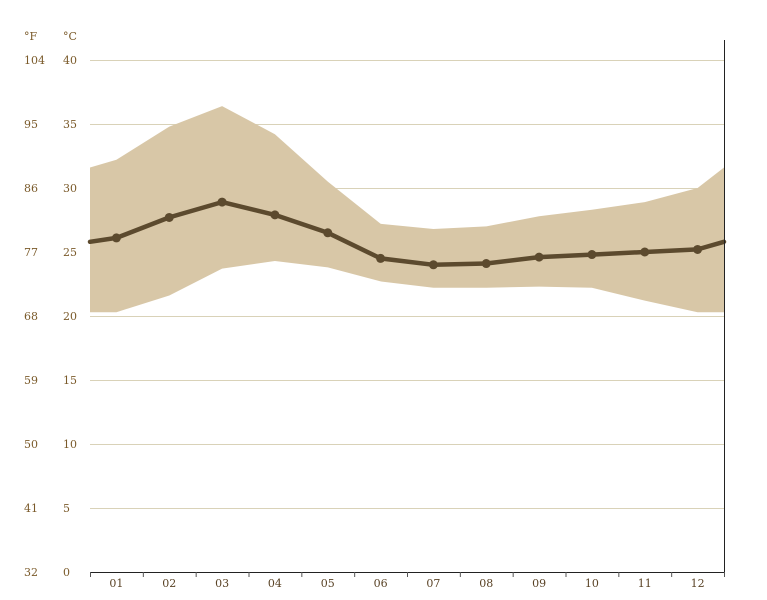 This screenshot has width=767, height=600. I want to click on fahrenheit-unit-label: °F, so click(31, 36).